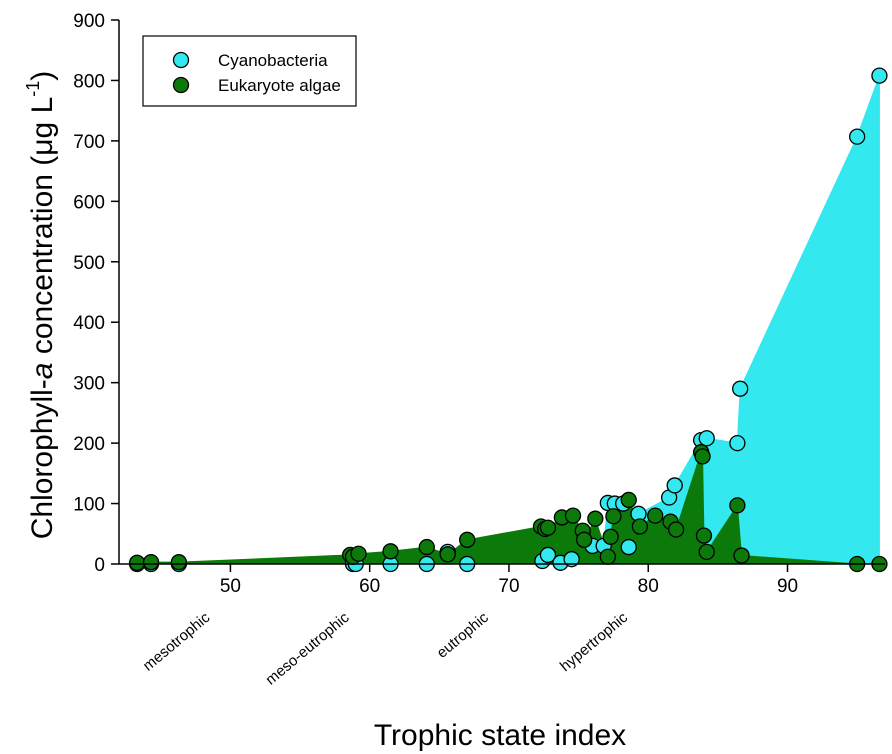 This screenshot has width=892, height=754. What do you see at coordinates (33, 89) in the screenshot?
I see `y-axis-title-superscript: -1` at bounding box center [33, 89].